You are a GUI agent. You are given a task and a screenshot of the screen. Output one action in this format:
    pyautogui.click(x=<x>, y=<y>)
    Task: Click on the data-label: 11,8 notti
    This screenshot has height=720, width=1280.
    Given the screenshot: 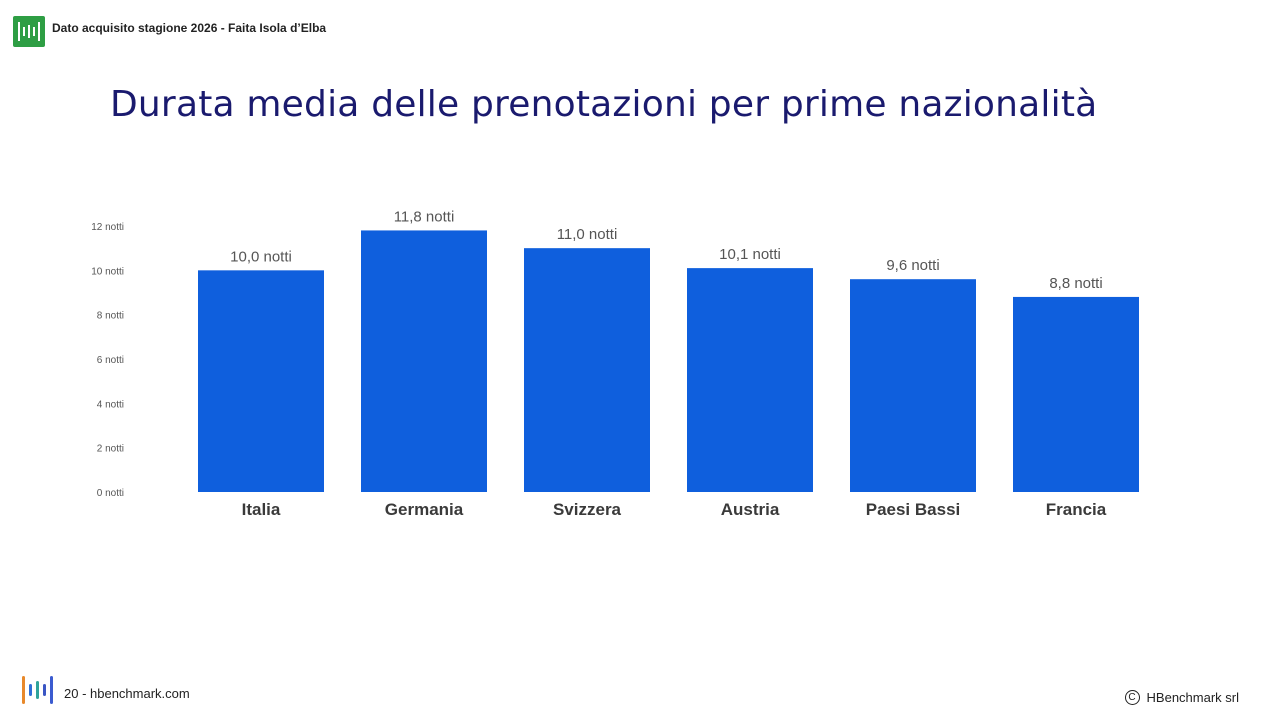 What is the action you would take?
    pyautogui.click(x=424, y=216)
    